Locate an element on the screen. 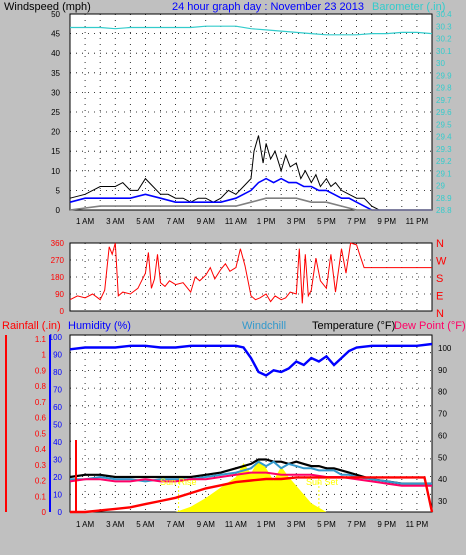 The image size is (466, 555). humidity-tick-label: 90 is located at coordinates (57, 355).